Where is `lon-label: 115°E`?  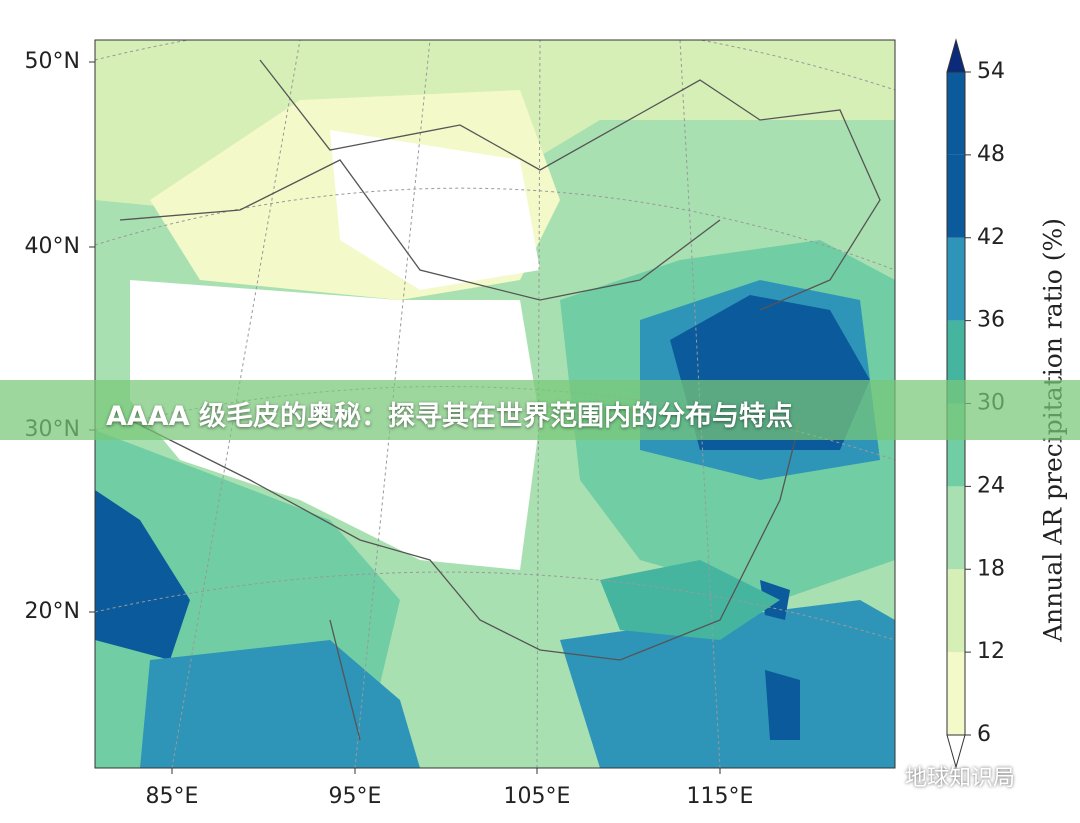
lon-label: 115°E is located at coordinates (720, 796).